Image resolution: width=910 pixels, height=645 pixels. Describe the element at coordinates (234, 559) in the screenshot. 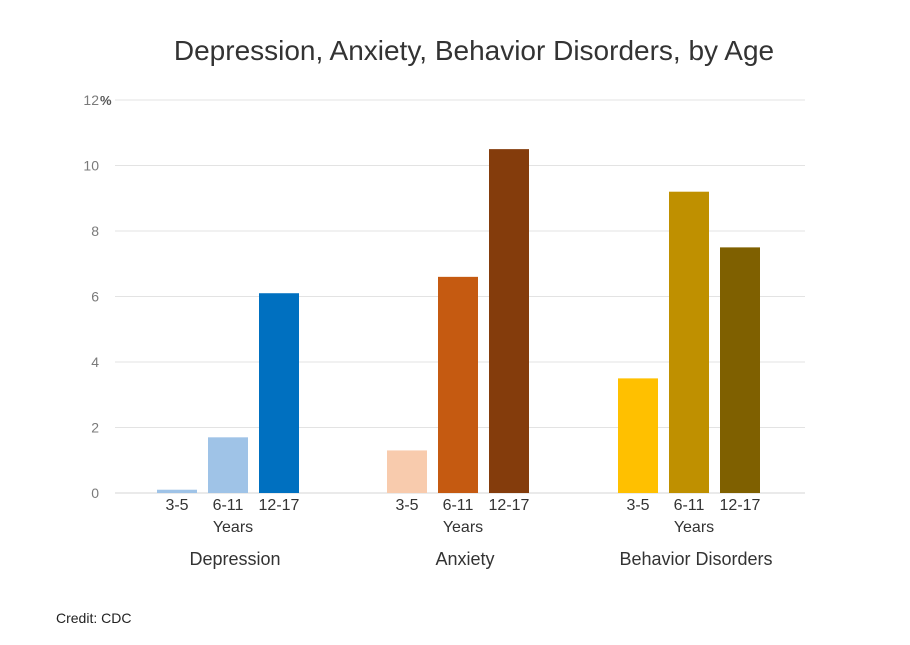

I see `group-label: Depression` at that location.